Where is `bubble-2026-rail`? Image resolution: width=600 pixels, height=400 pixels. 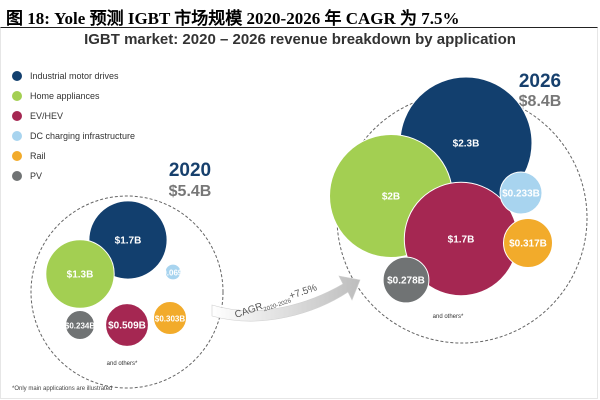
bubble-2026-rail is located at coordinates (528, 243).